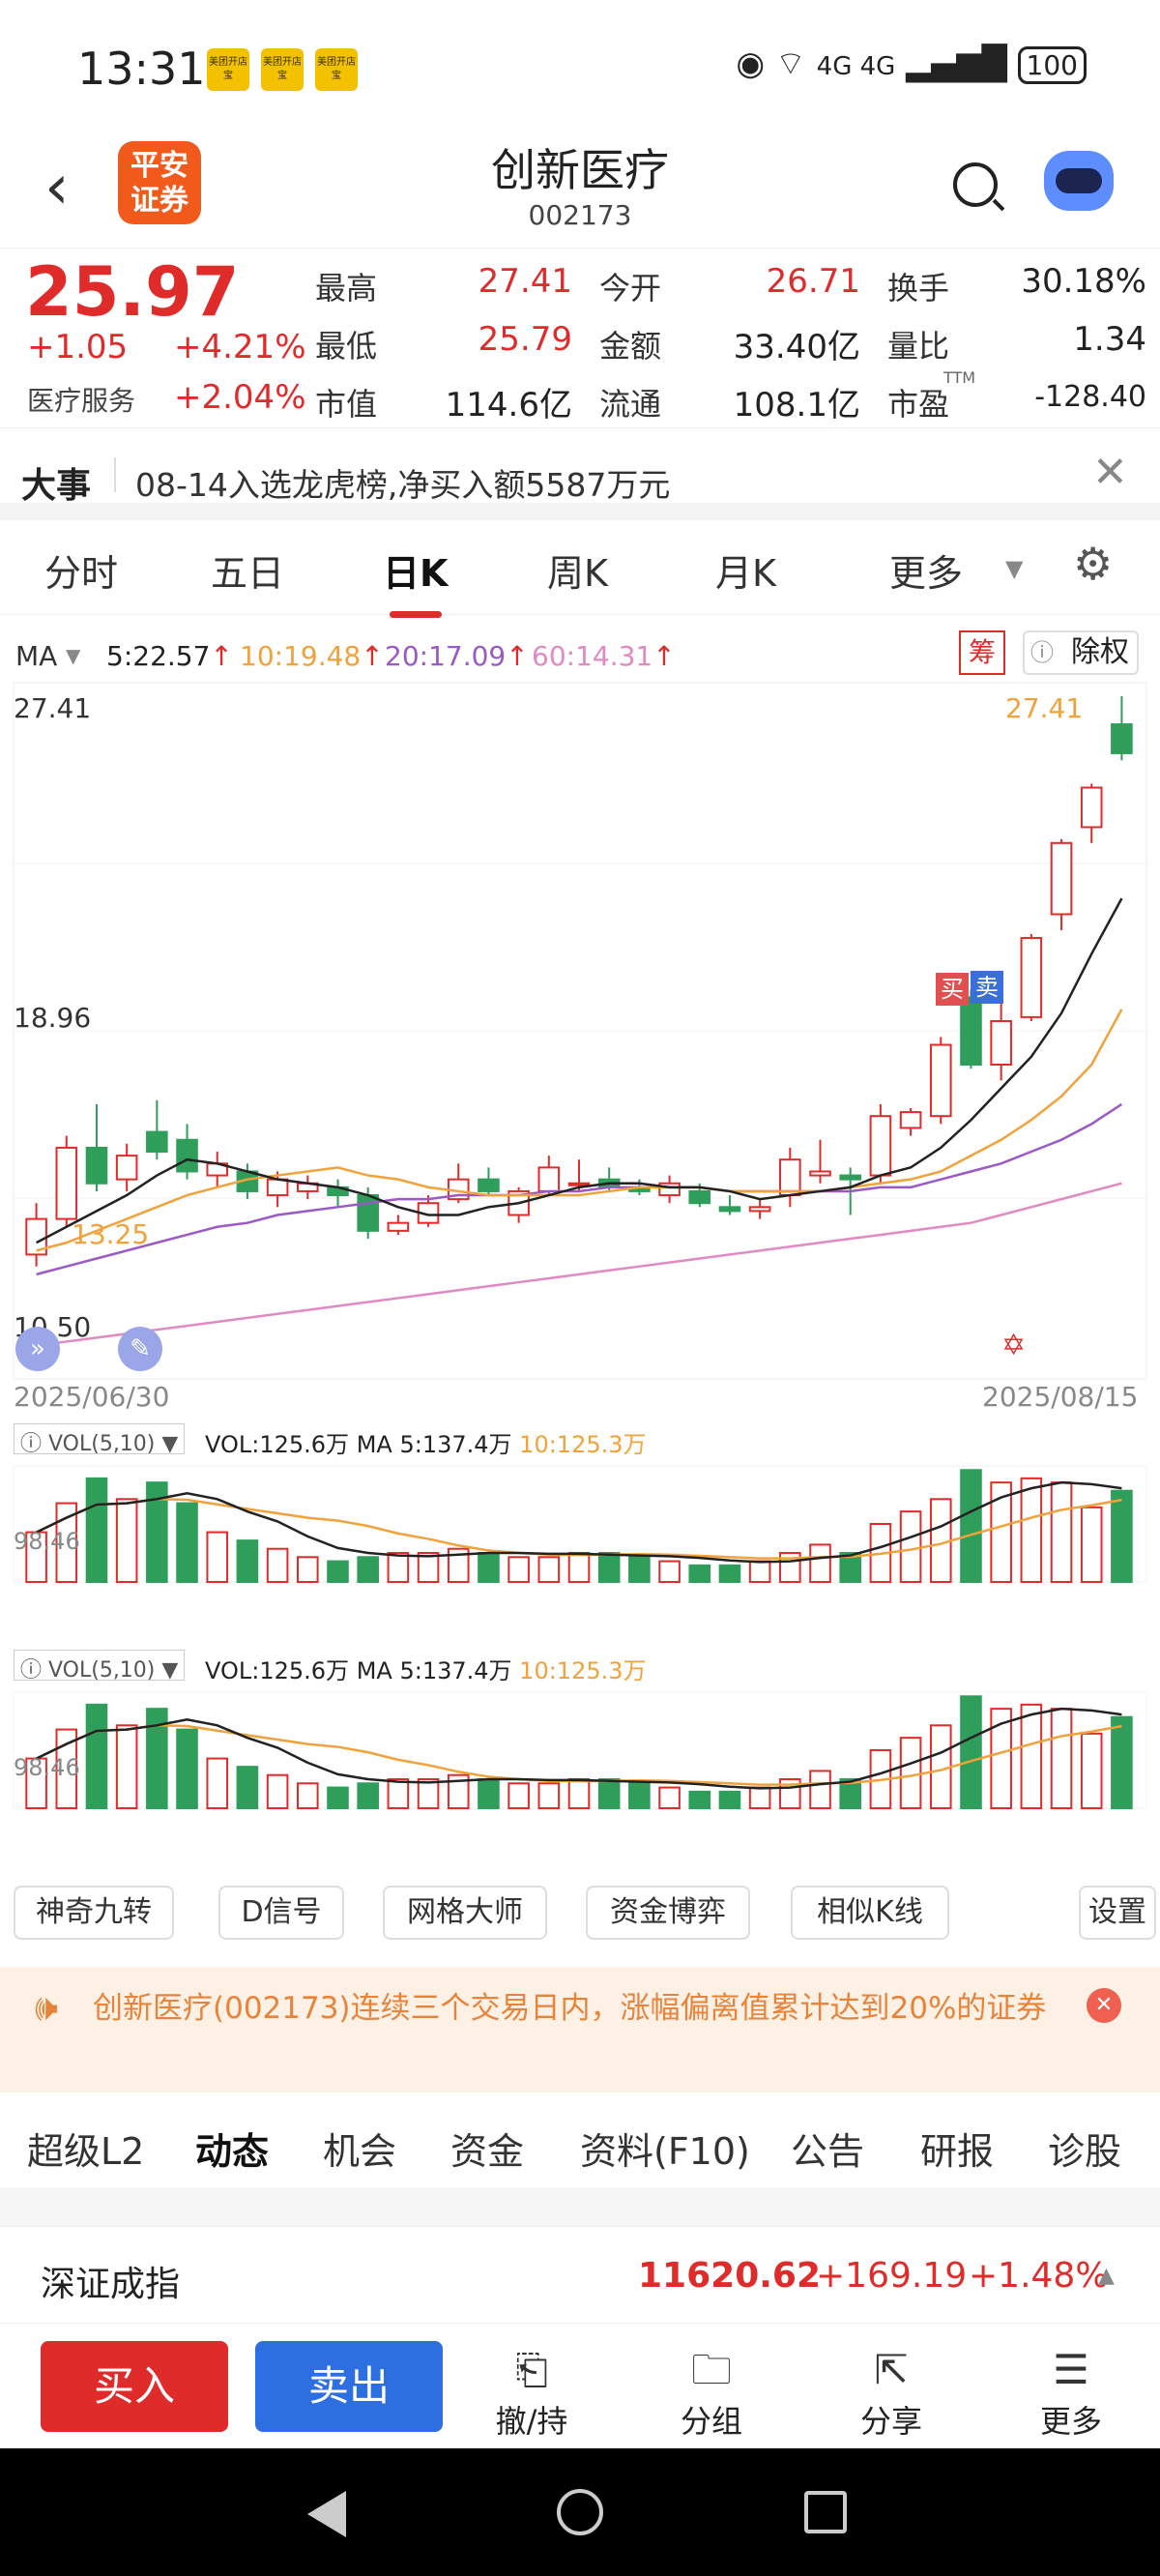 This screenshot has width=1160, height=2576. I want to click on amount-value: 33.40亿, so click(797, 347).